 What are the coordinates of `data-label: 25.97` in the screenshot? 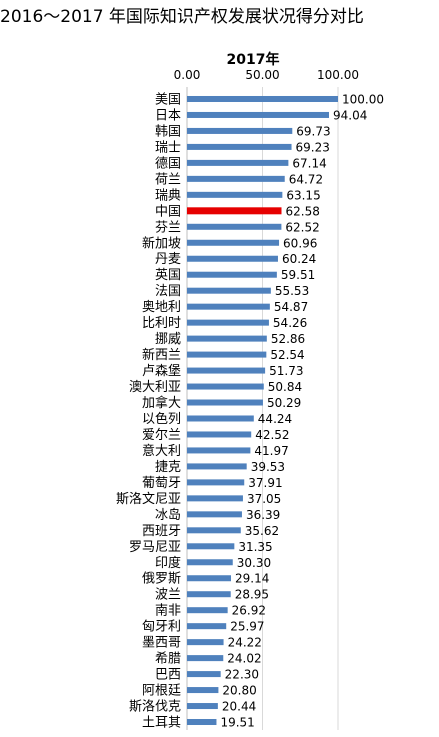 It's located at (247, 627).